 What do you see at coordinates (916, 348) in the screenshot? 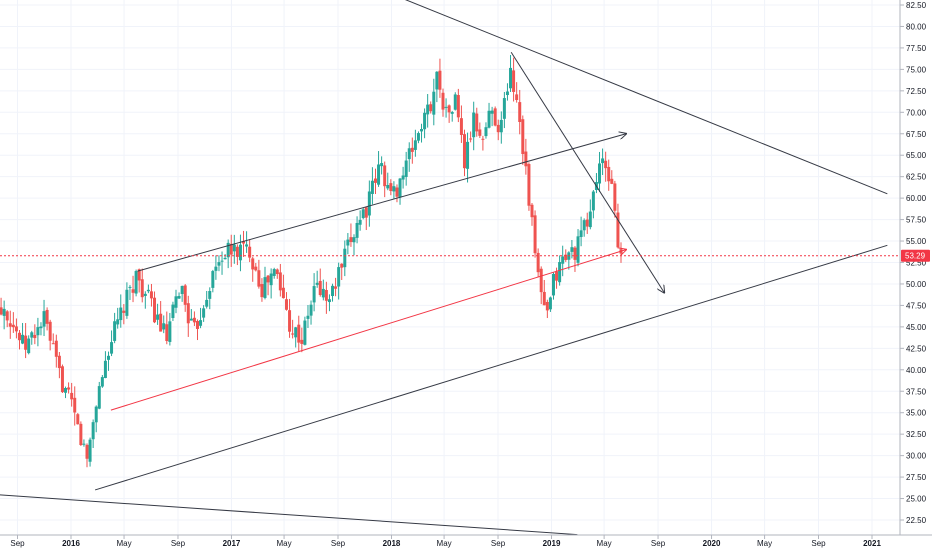
I see `y-tick-label: 42.50` at bounding box center [916, 348].